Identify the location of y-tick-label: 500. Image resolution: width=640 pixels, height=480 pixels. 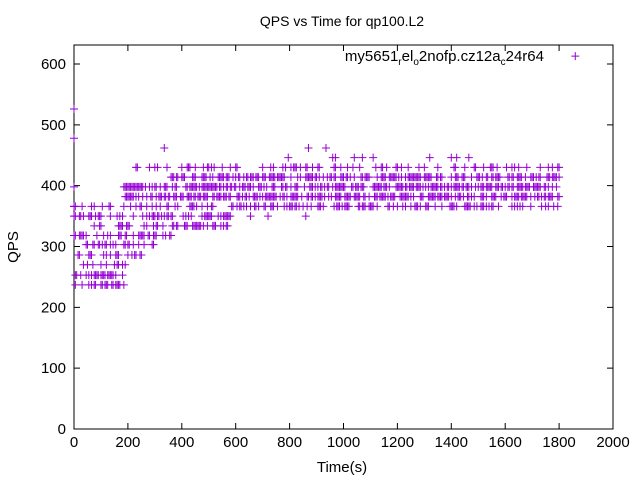
(53, 125).